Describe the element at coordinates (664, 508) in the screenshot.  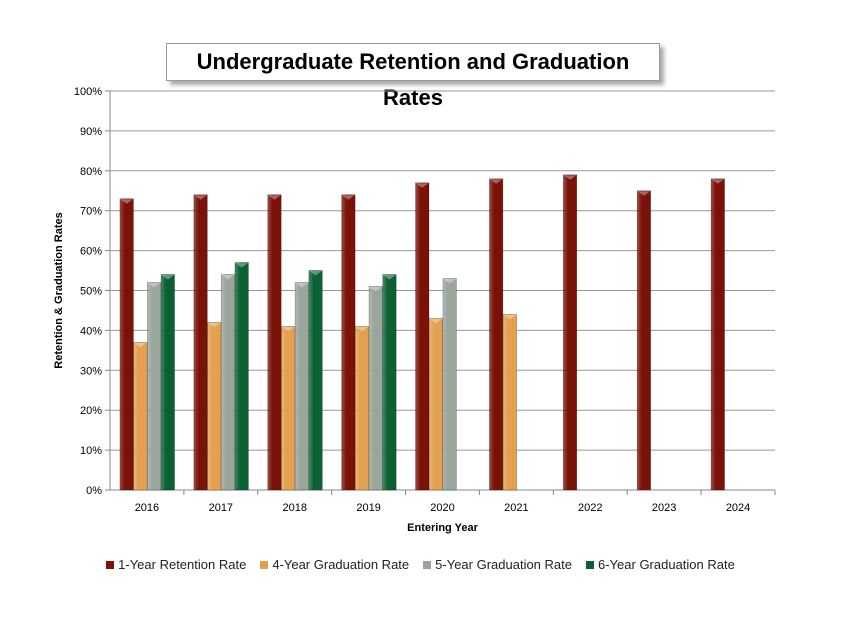
I see `x-tick-label: 2023` at that location.